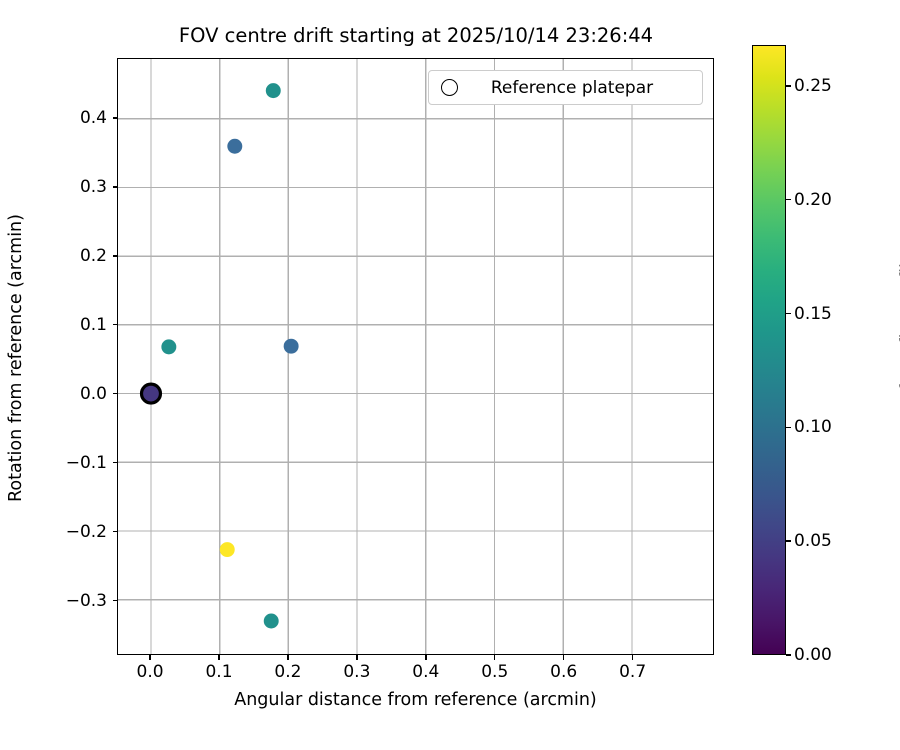 This screenshot has height=750, width=900. I want to click on legend-entry-label: Reference platepar, so click(572, 87).